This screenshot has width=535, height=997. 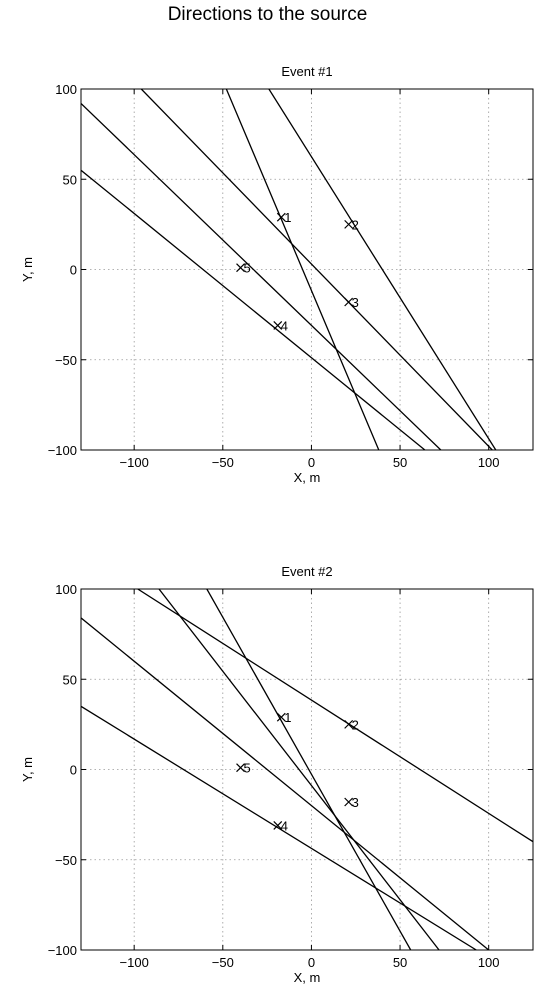 I want to click on panel-title: Event #2, so click(x=306, y=571).